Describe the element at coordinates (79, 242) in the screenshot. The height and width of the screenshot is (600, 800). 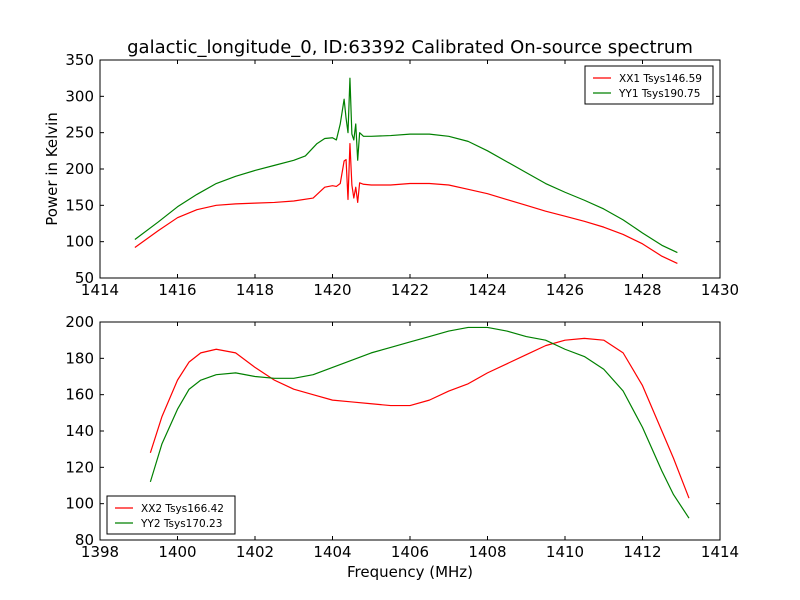
I see `top-y-tick-label: 100` at that location.